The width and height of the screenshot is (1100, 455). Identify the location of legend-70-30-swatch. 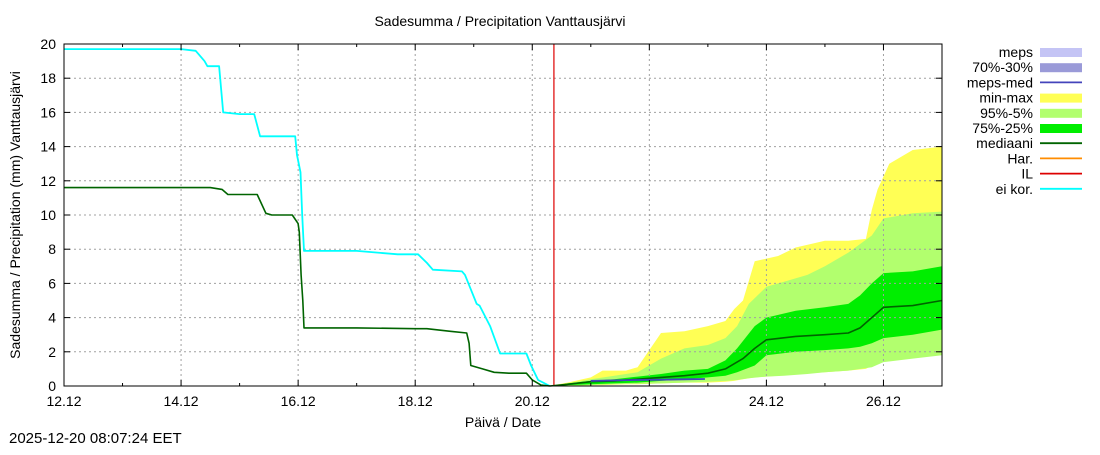
(1061, 68).